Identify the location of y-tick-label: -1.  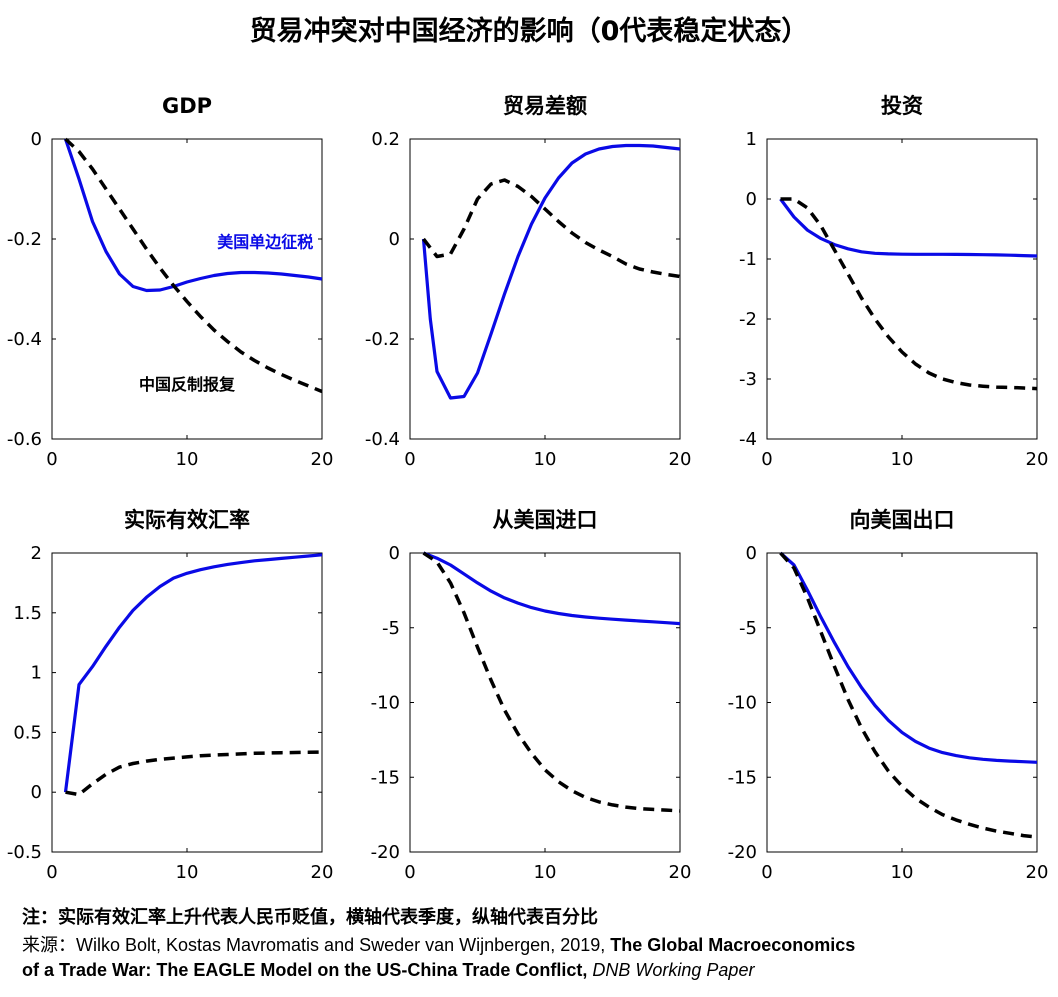
(748, 259).